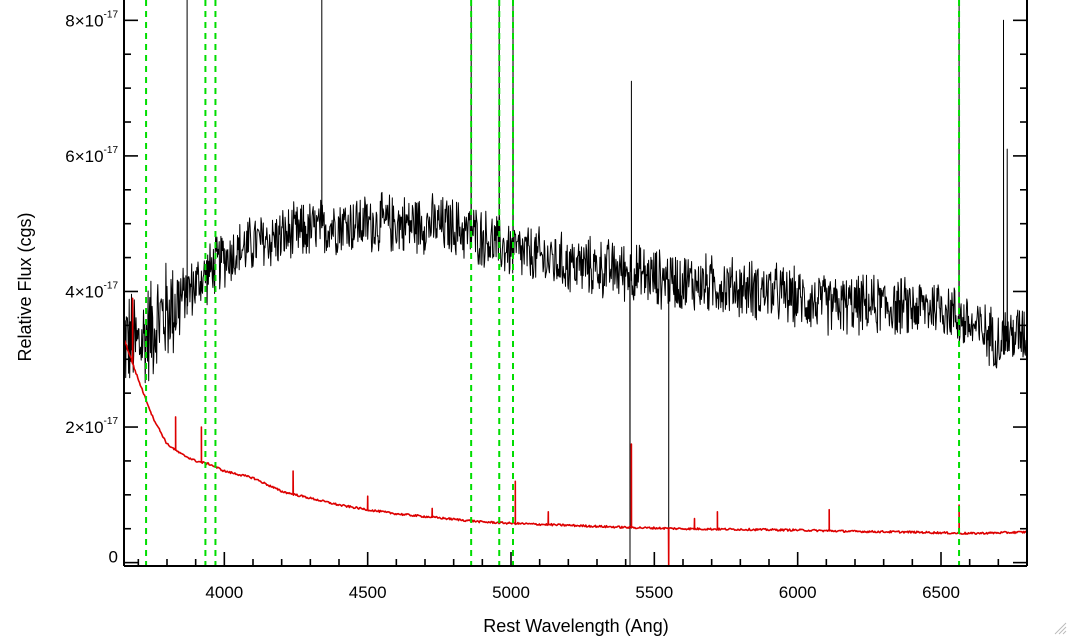  What do you see at coordinates (91, 19) in the screenshot?
I see `y-tick-label: 8×10⁻¹⁷` at bounding box center [91, 19].